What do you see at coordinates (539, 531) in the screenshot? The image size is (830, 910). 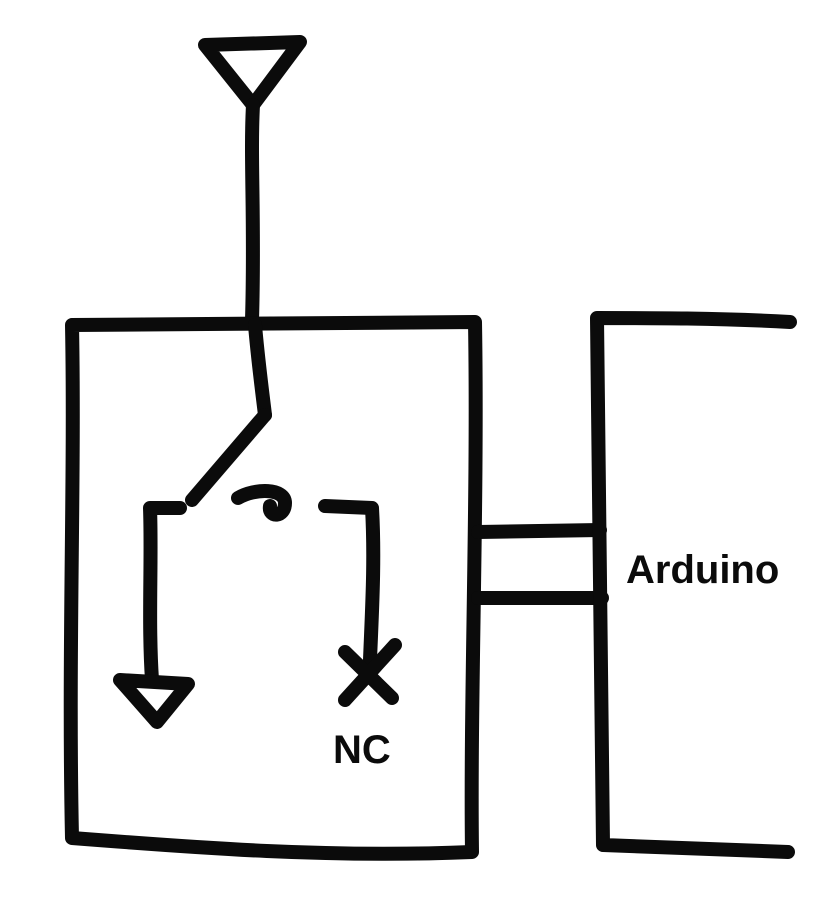 I see `connector-wire-upper` at bounding box center [539, 531].